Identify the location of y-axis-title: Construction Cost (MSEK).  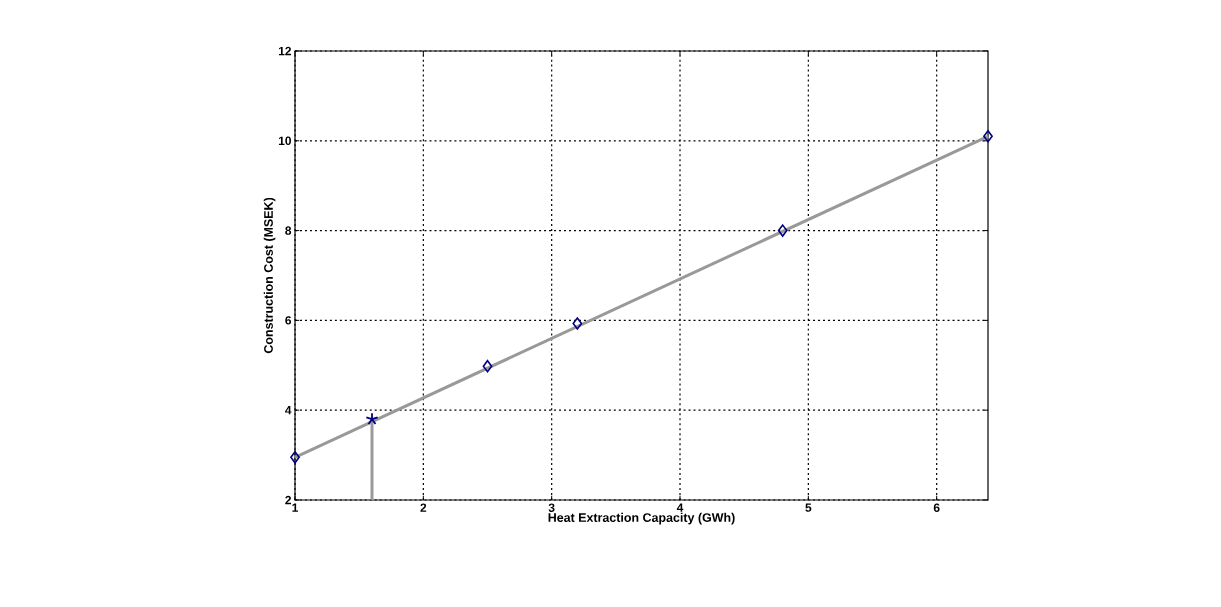
(269, 275).